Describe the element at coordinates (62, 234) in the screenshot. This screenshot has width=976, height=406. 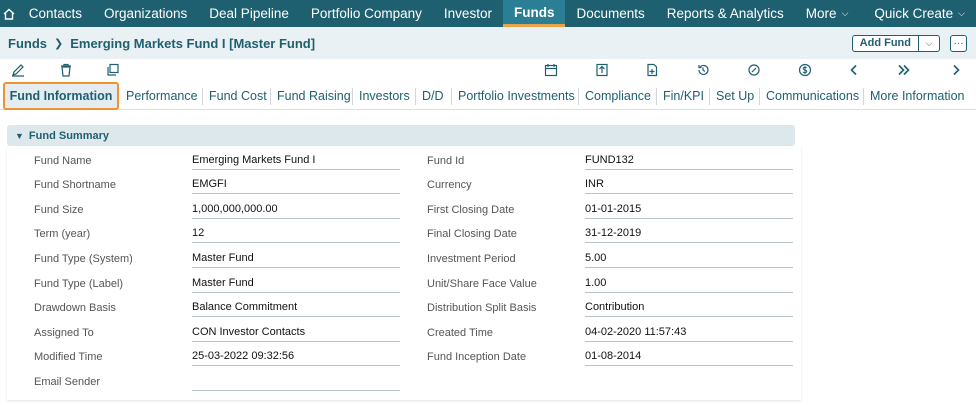
I see `field-label: Term (year)` at that location.